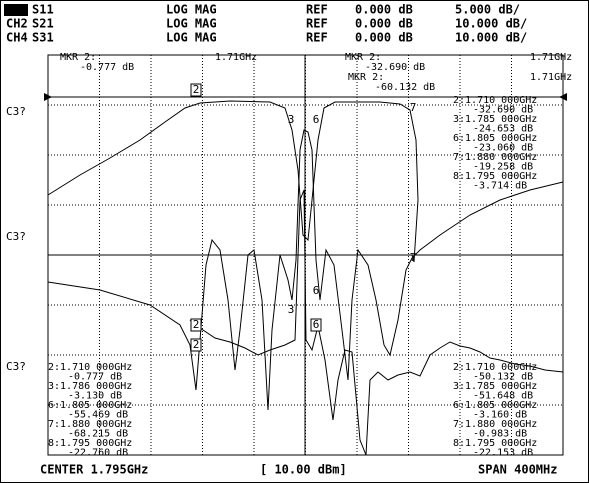 This screenshot has height=483, width=589. I want to click on marker-list-item: -22.153 dB, so click(503, 453).